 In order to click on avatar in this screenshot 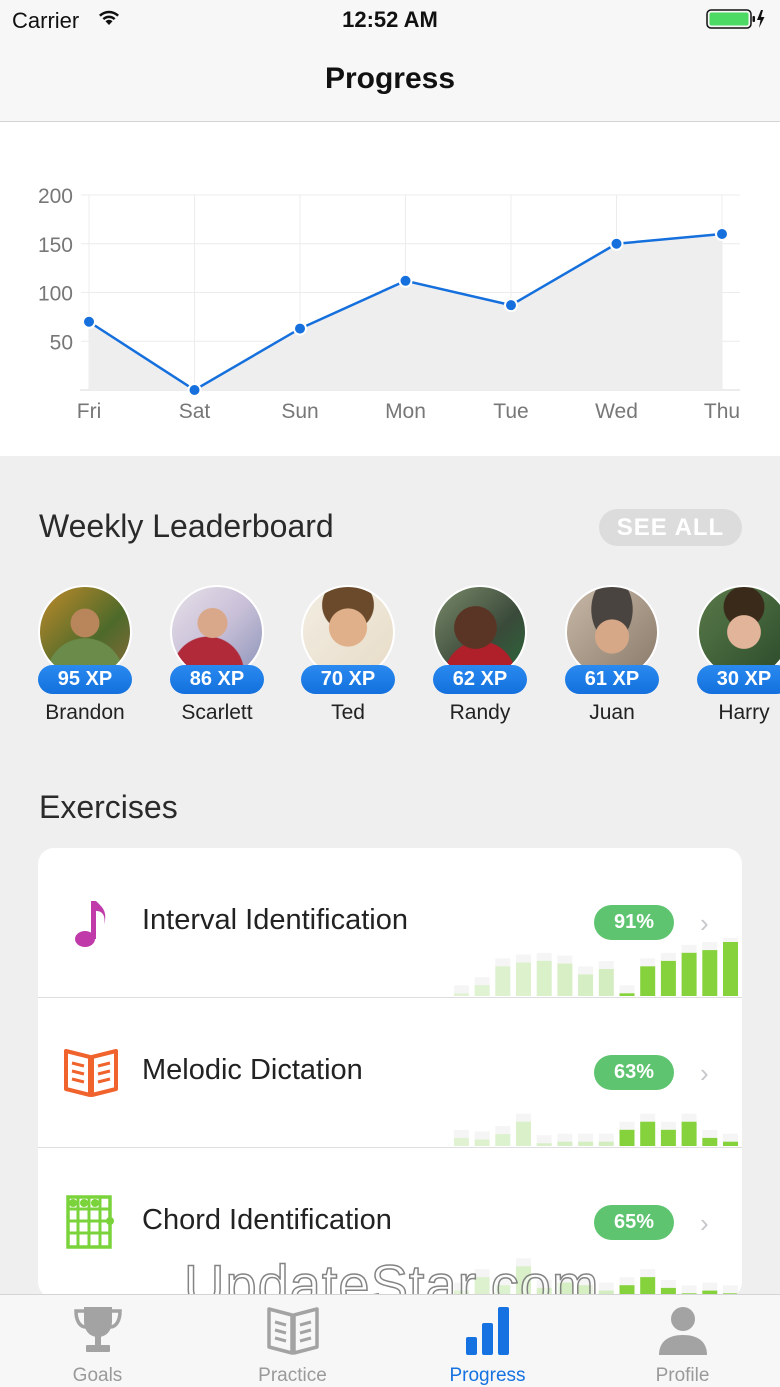, I will do `click(348, 632)`.